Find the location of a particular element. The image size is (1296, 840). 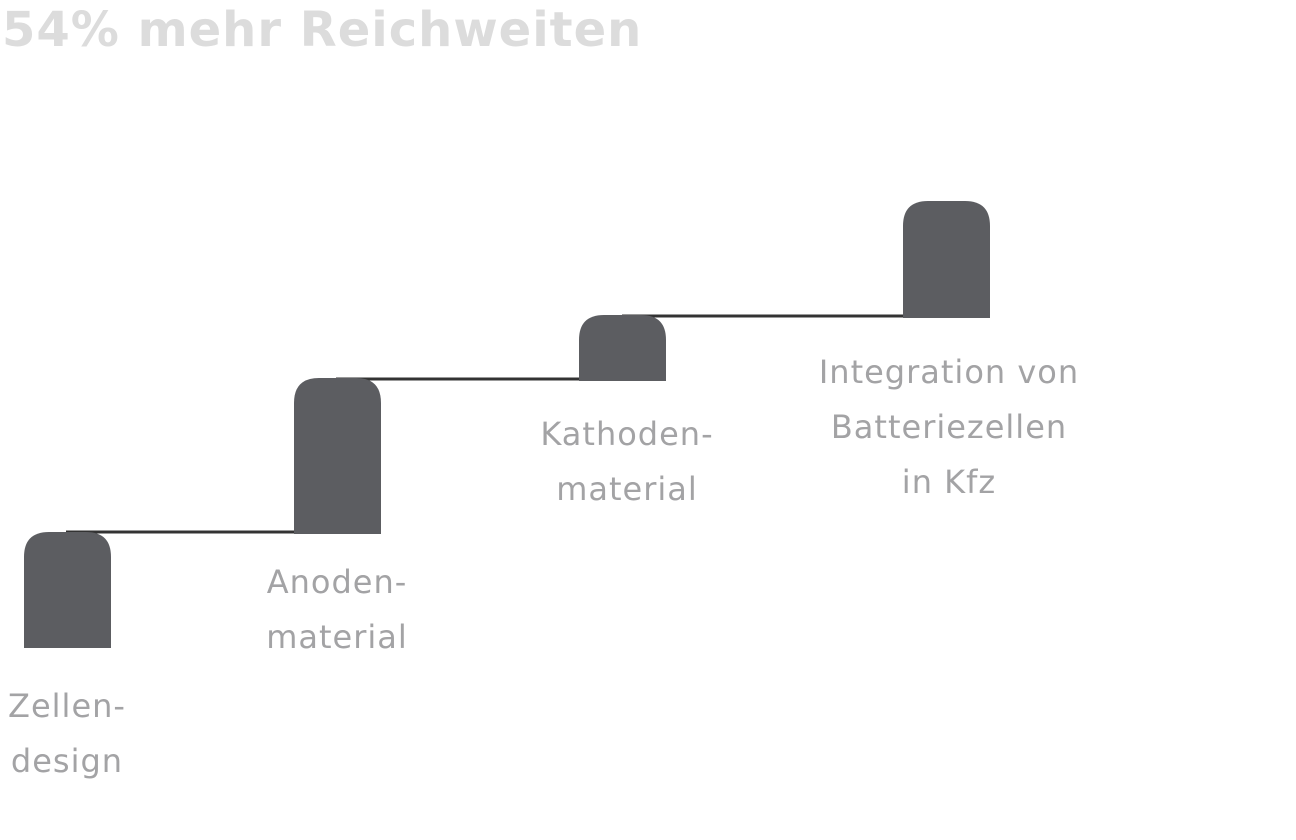

step-label-4-line-2: Batteriezellen is located at coordinates (949, 427).